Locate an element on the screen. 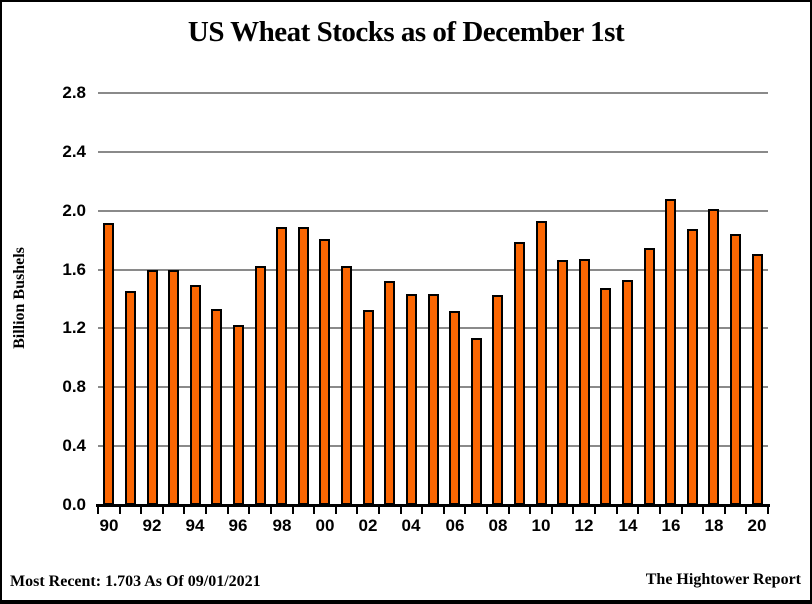 This screenshot has width=812, height=604. xtick-label-06: 06 is located at coordinates (455, 525).